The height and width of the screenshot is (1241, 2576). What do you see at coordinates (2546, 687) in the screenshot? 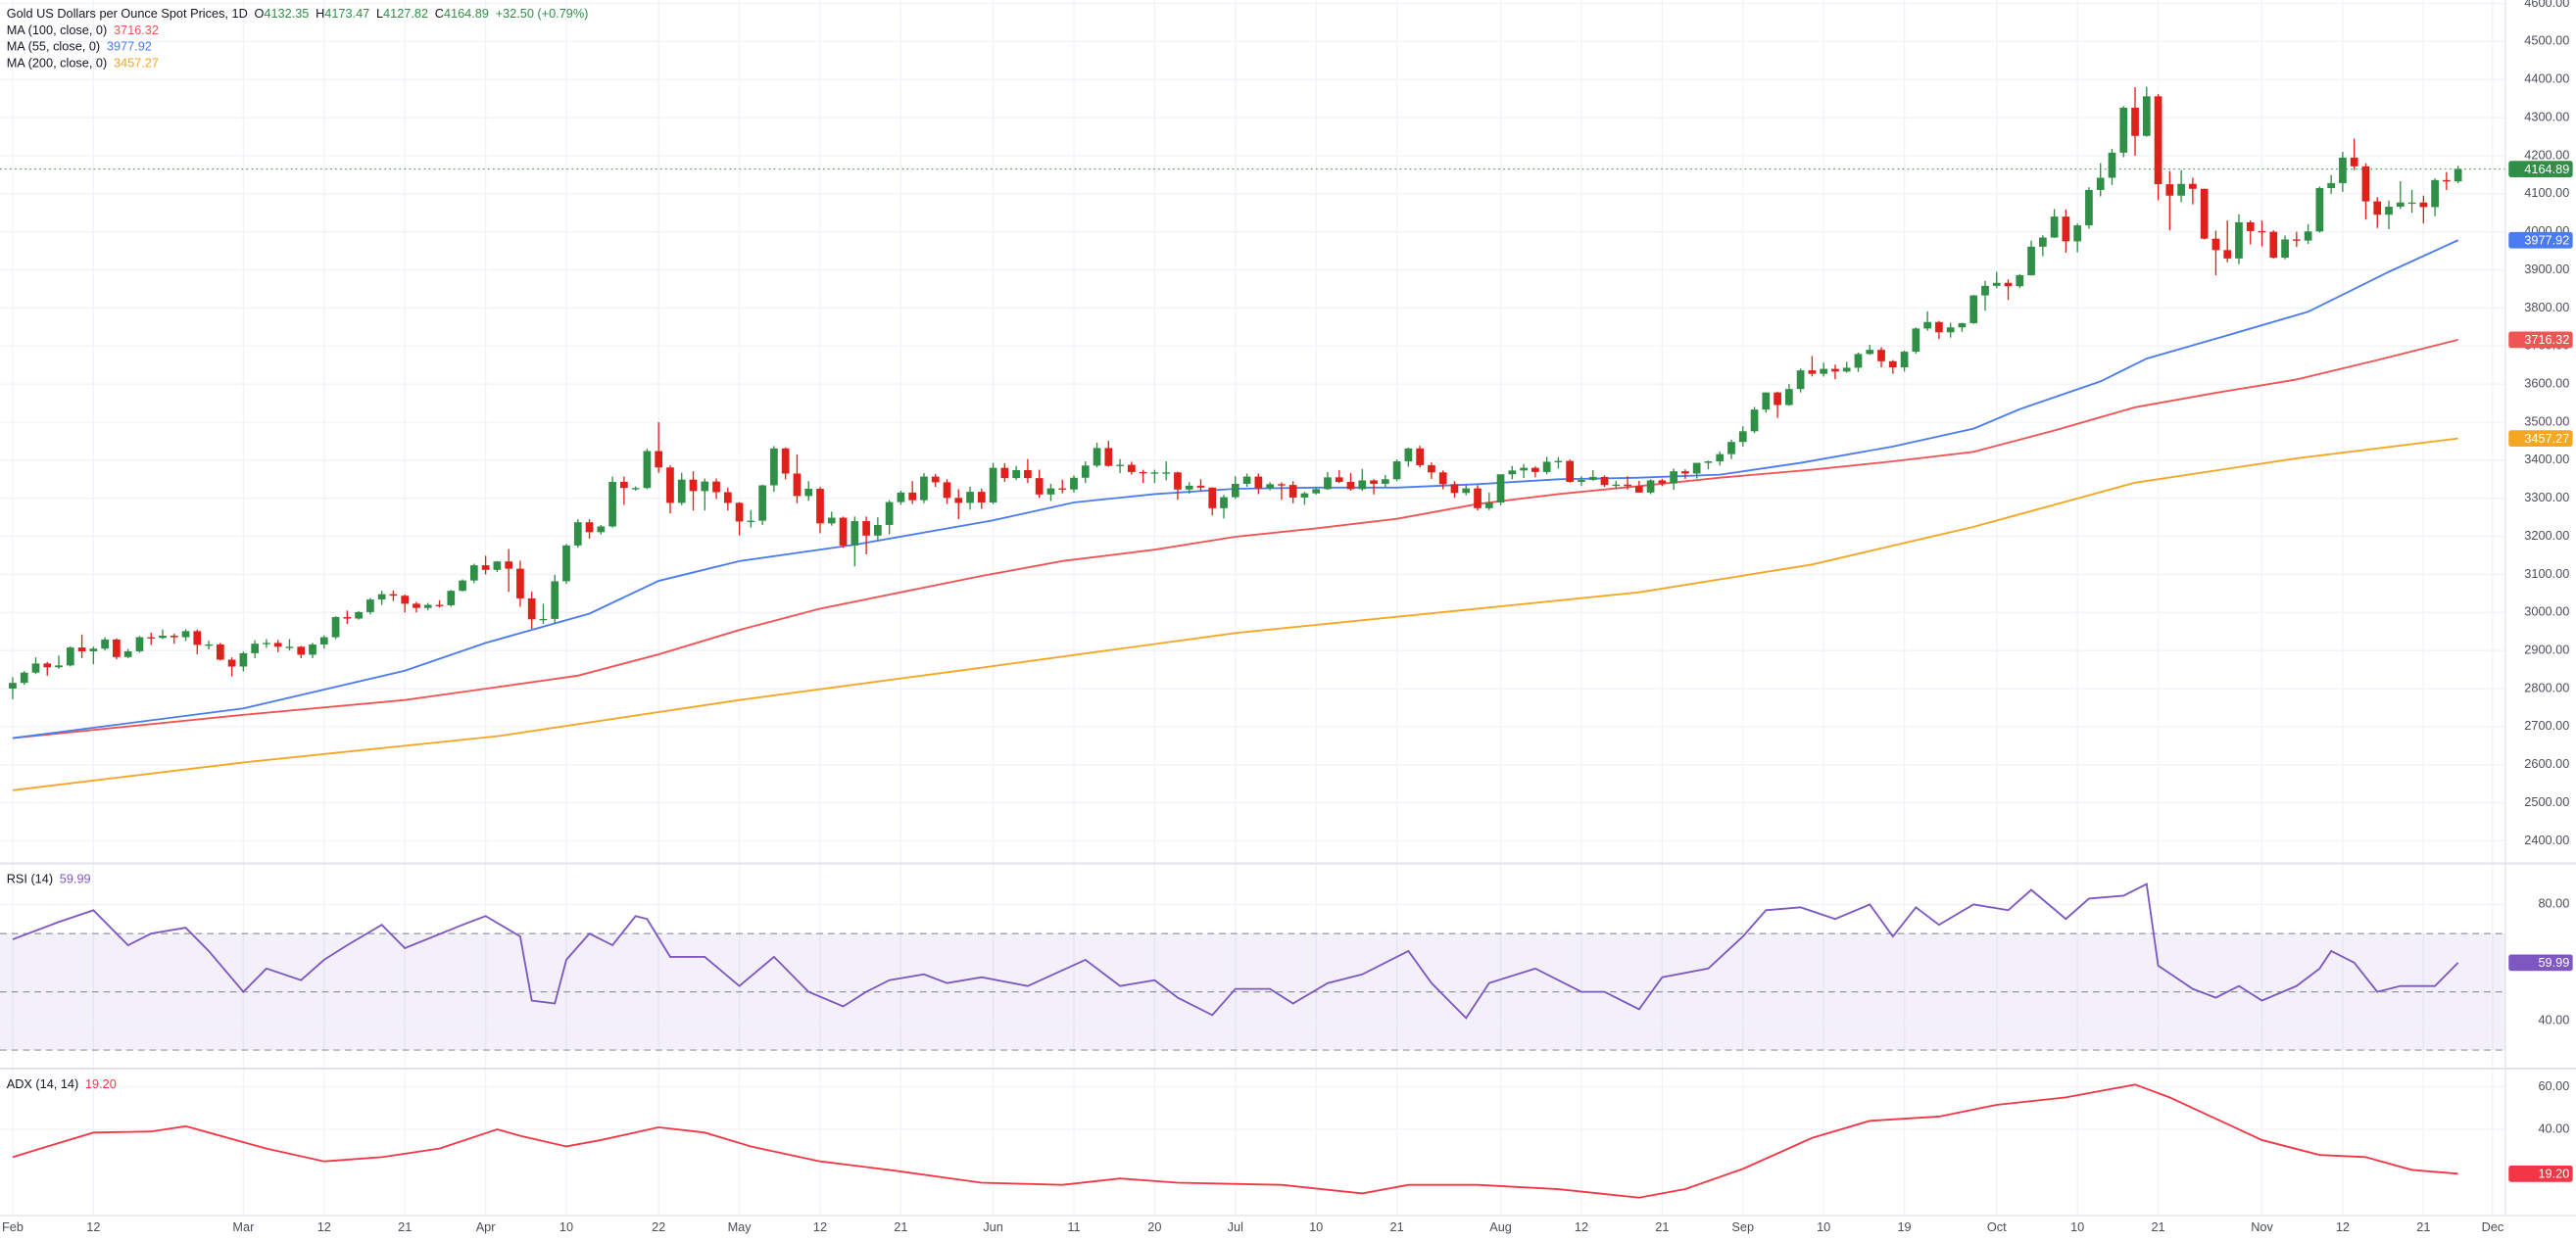
I see `y-tick-label: 2800.00` at bounding box center [2546, 687].